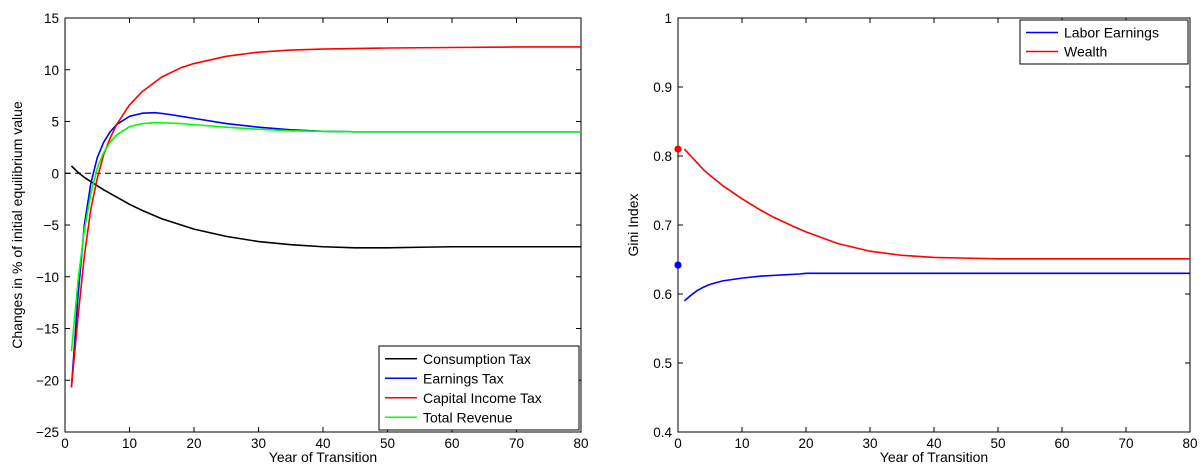 The image size is (1202, 466). Describe the element at coordinates (55, 173) in the screenshot. I see `y-tick-label: 0` at that location.